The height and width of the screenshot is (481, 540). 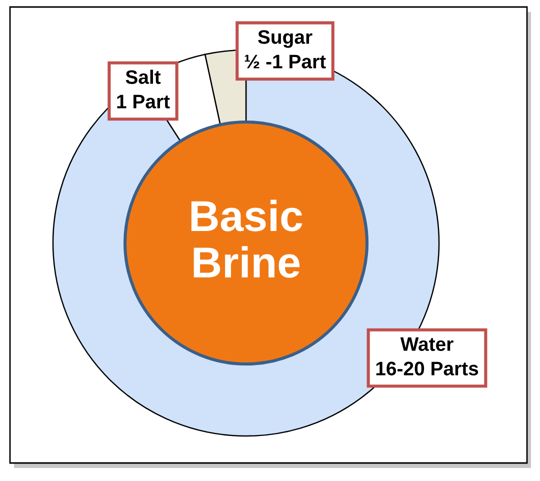 What do you see at coordinates (246, 239) in the screenshot?
I see `text: Basic Brine` at bounding box center [246, 239].